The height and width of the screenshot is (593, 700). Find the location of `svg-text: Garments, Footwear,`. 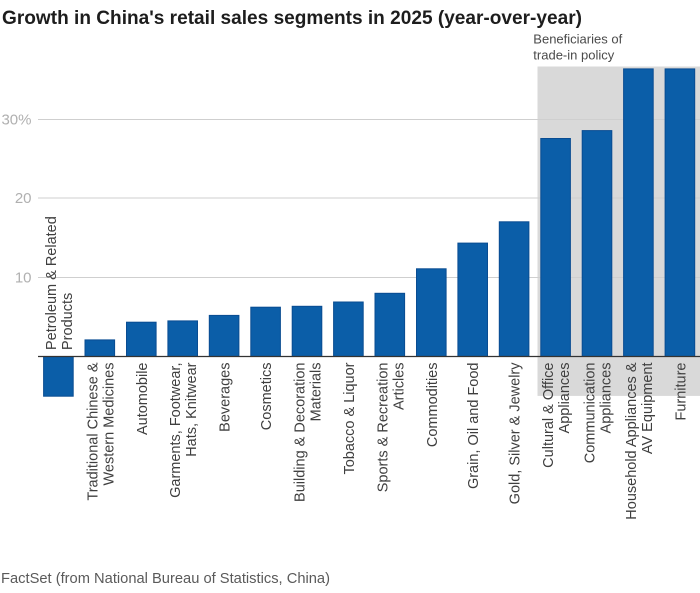

svg-text: Garments, Footwear, is located at coordinates (176, 430).